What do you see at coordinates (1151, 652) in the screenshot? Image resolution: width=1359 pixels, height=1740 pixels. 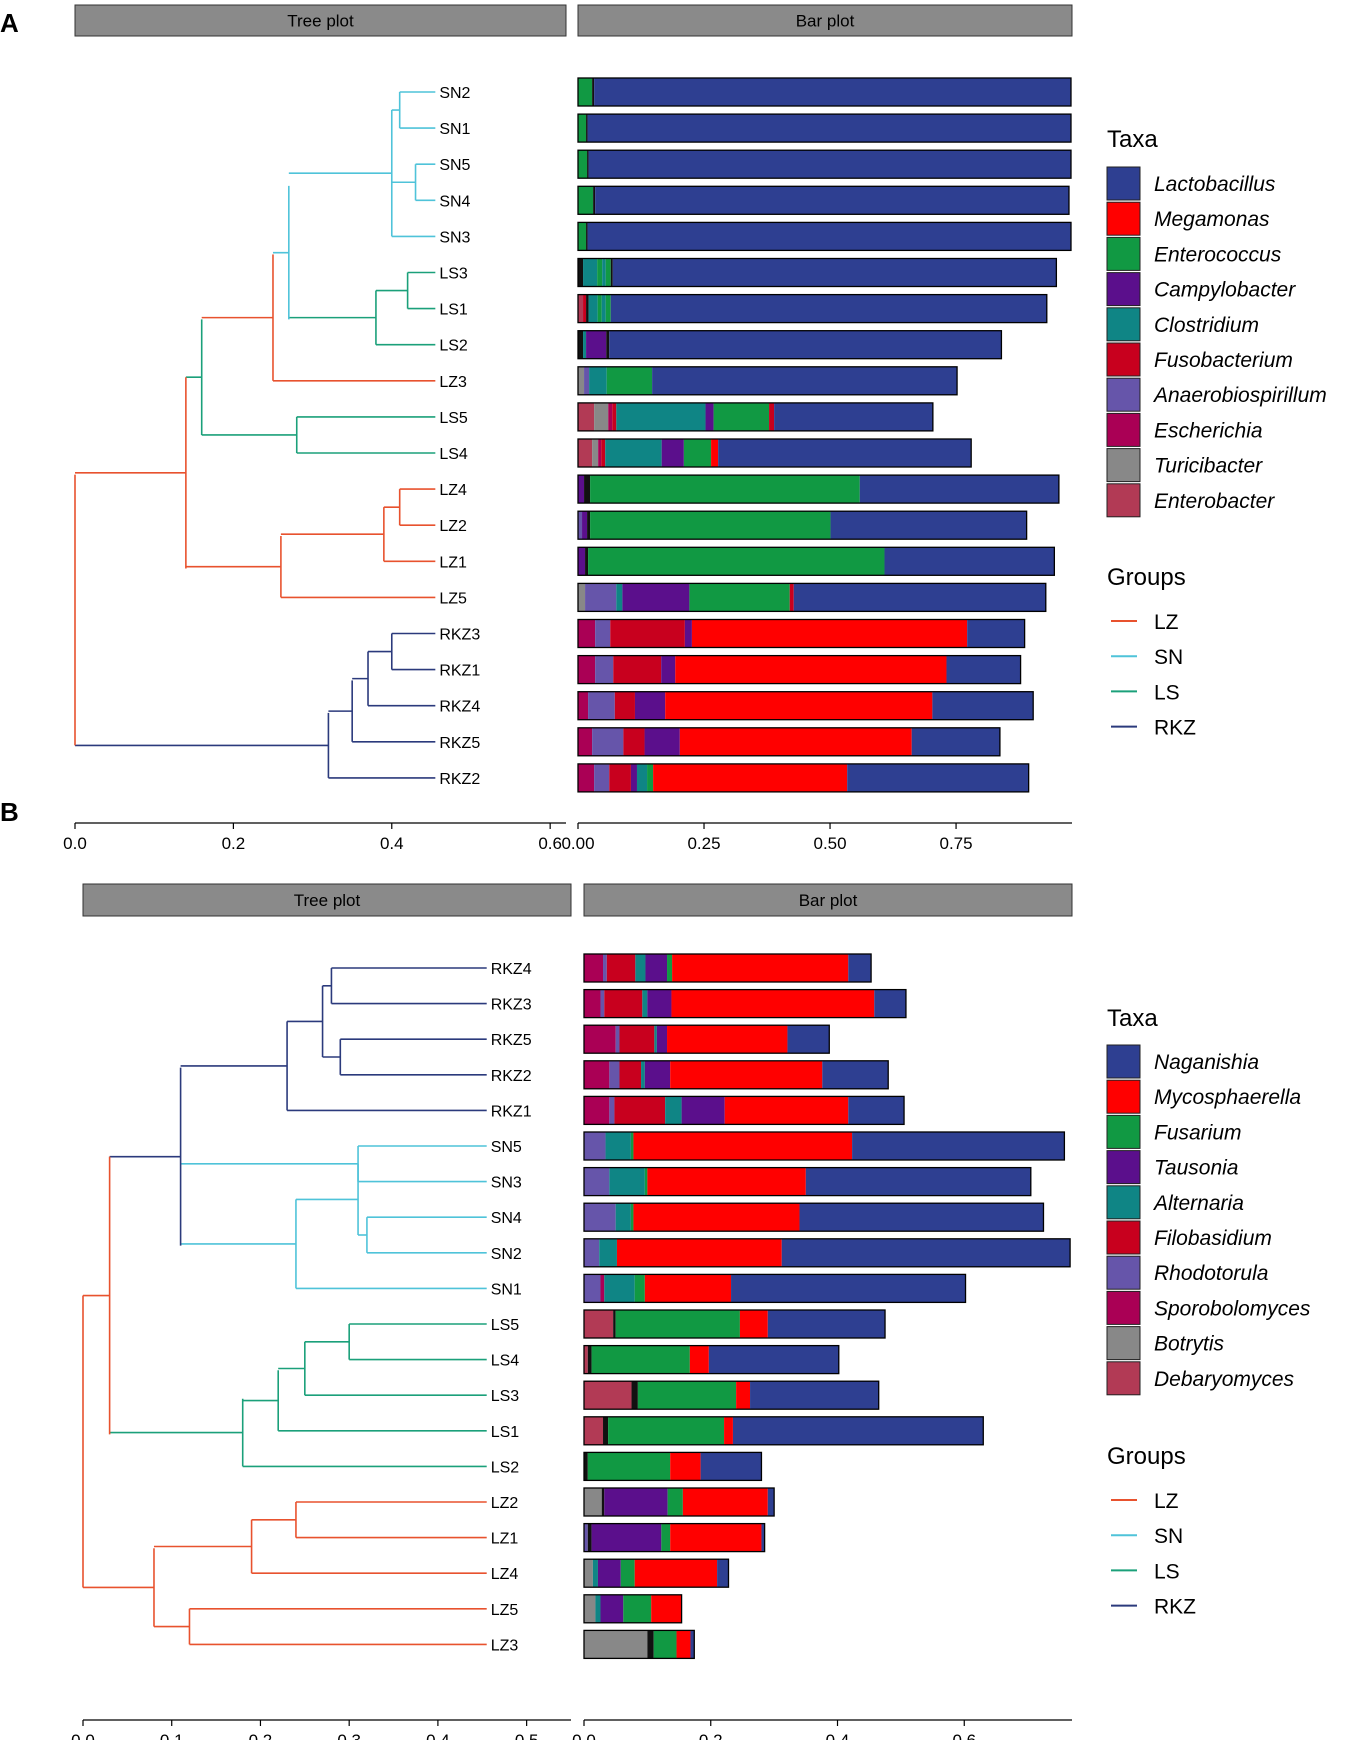 I see `groups-legend: Groups LZ SN LS RKZ` at bounding box center [1151, 652].